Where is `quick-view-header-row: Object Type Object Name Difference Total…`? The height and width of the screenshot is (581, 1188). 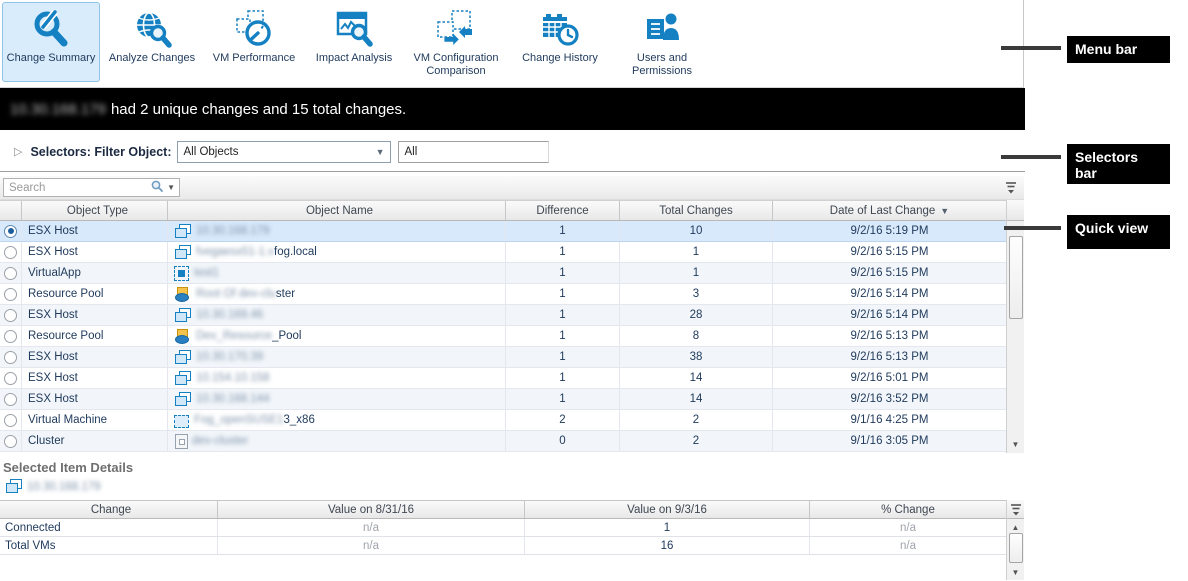
quick-view-header-row: Object Type Object Name Difference Total… is located at coordinates (503, 210).